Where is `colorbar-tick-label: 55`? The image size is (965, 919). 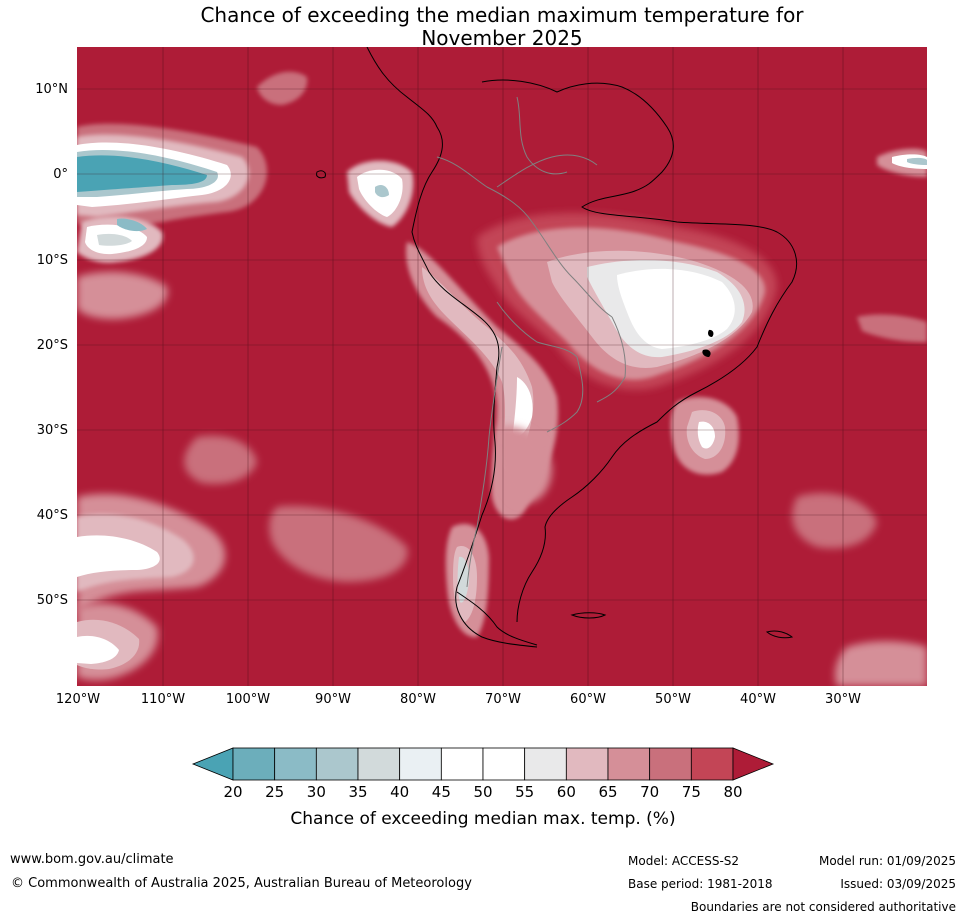 colorbar-tick-label: 55 is located at coordinates (525, 792).